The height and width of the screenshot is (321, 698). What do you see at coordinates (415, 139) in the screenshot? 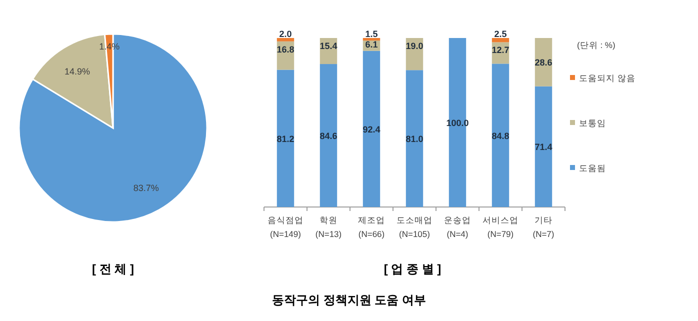
I see `data-label: 81.0` at bounding box center [415, 139].